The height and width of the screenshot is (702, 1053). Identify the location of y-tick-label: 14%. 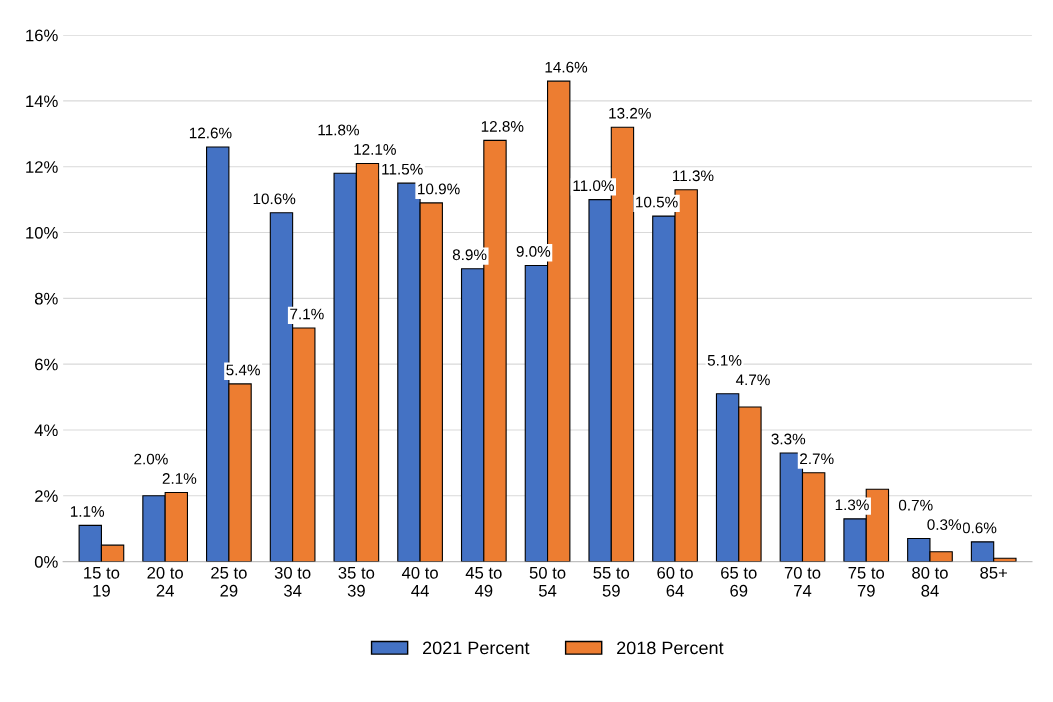
(42, 101).